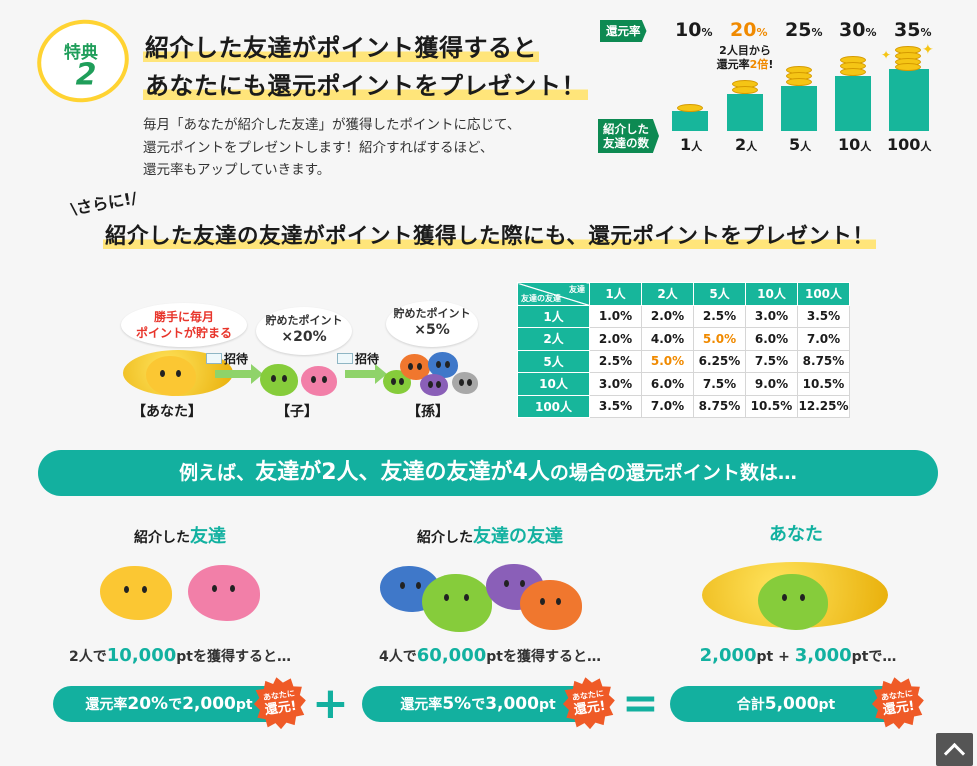  Describe the element at coordinates (771, 294) in the screenshot. I see `table-col-header: 10人` at that location.